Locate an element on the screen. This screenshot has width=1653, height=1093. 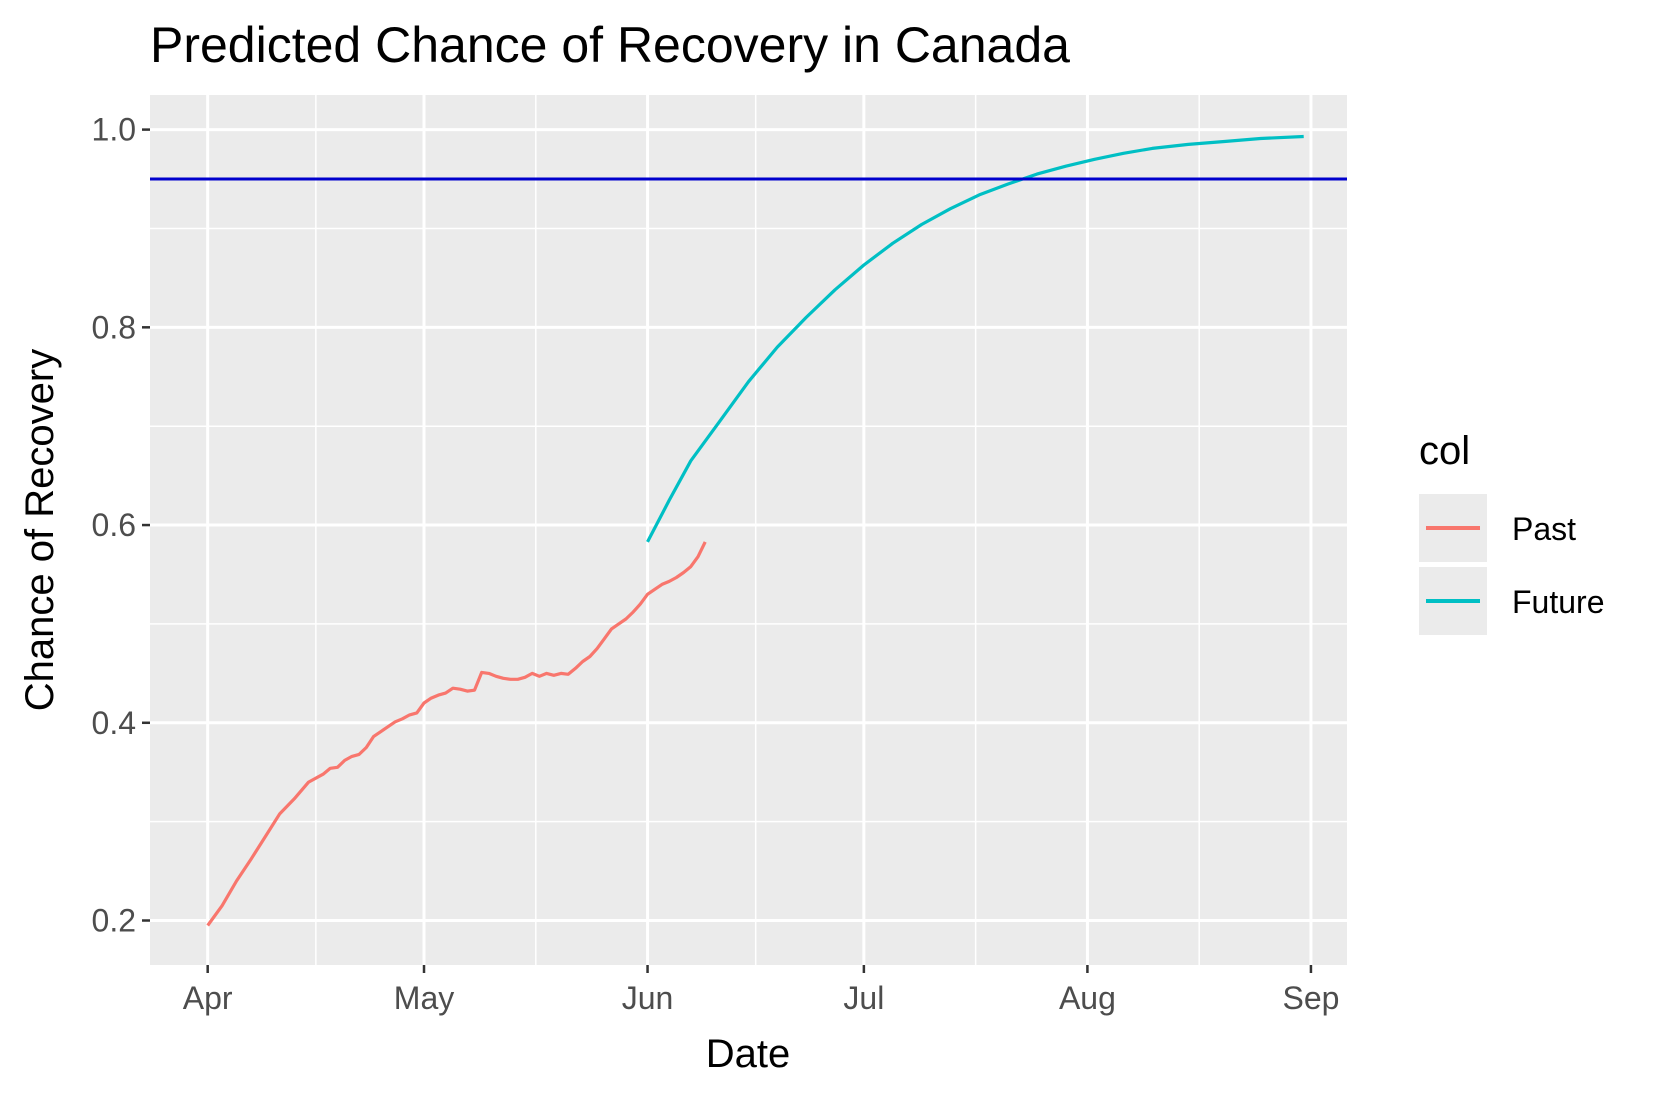
legend-label-future: Future is located at coordinates (1558, 602).